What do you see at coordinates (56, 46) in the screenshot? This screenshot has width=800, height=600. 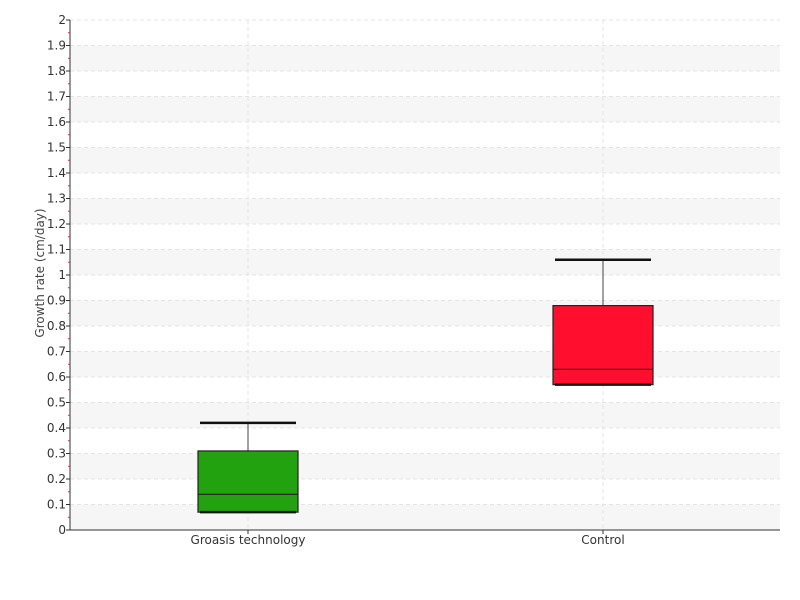 I see `y-tick-label: 1.9` at bounding box center [56, 46].